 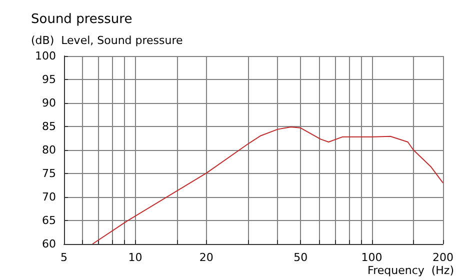 I want to click on y-tick-label: 90, so click(x=49, y=103).